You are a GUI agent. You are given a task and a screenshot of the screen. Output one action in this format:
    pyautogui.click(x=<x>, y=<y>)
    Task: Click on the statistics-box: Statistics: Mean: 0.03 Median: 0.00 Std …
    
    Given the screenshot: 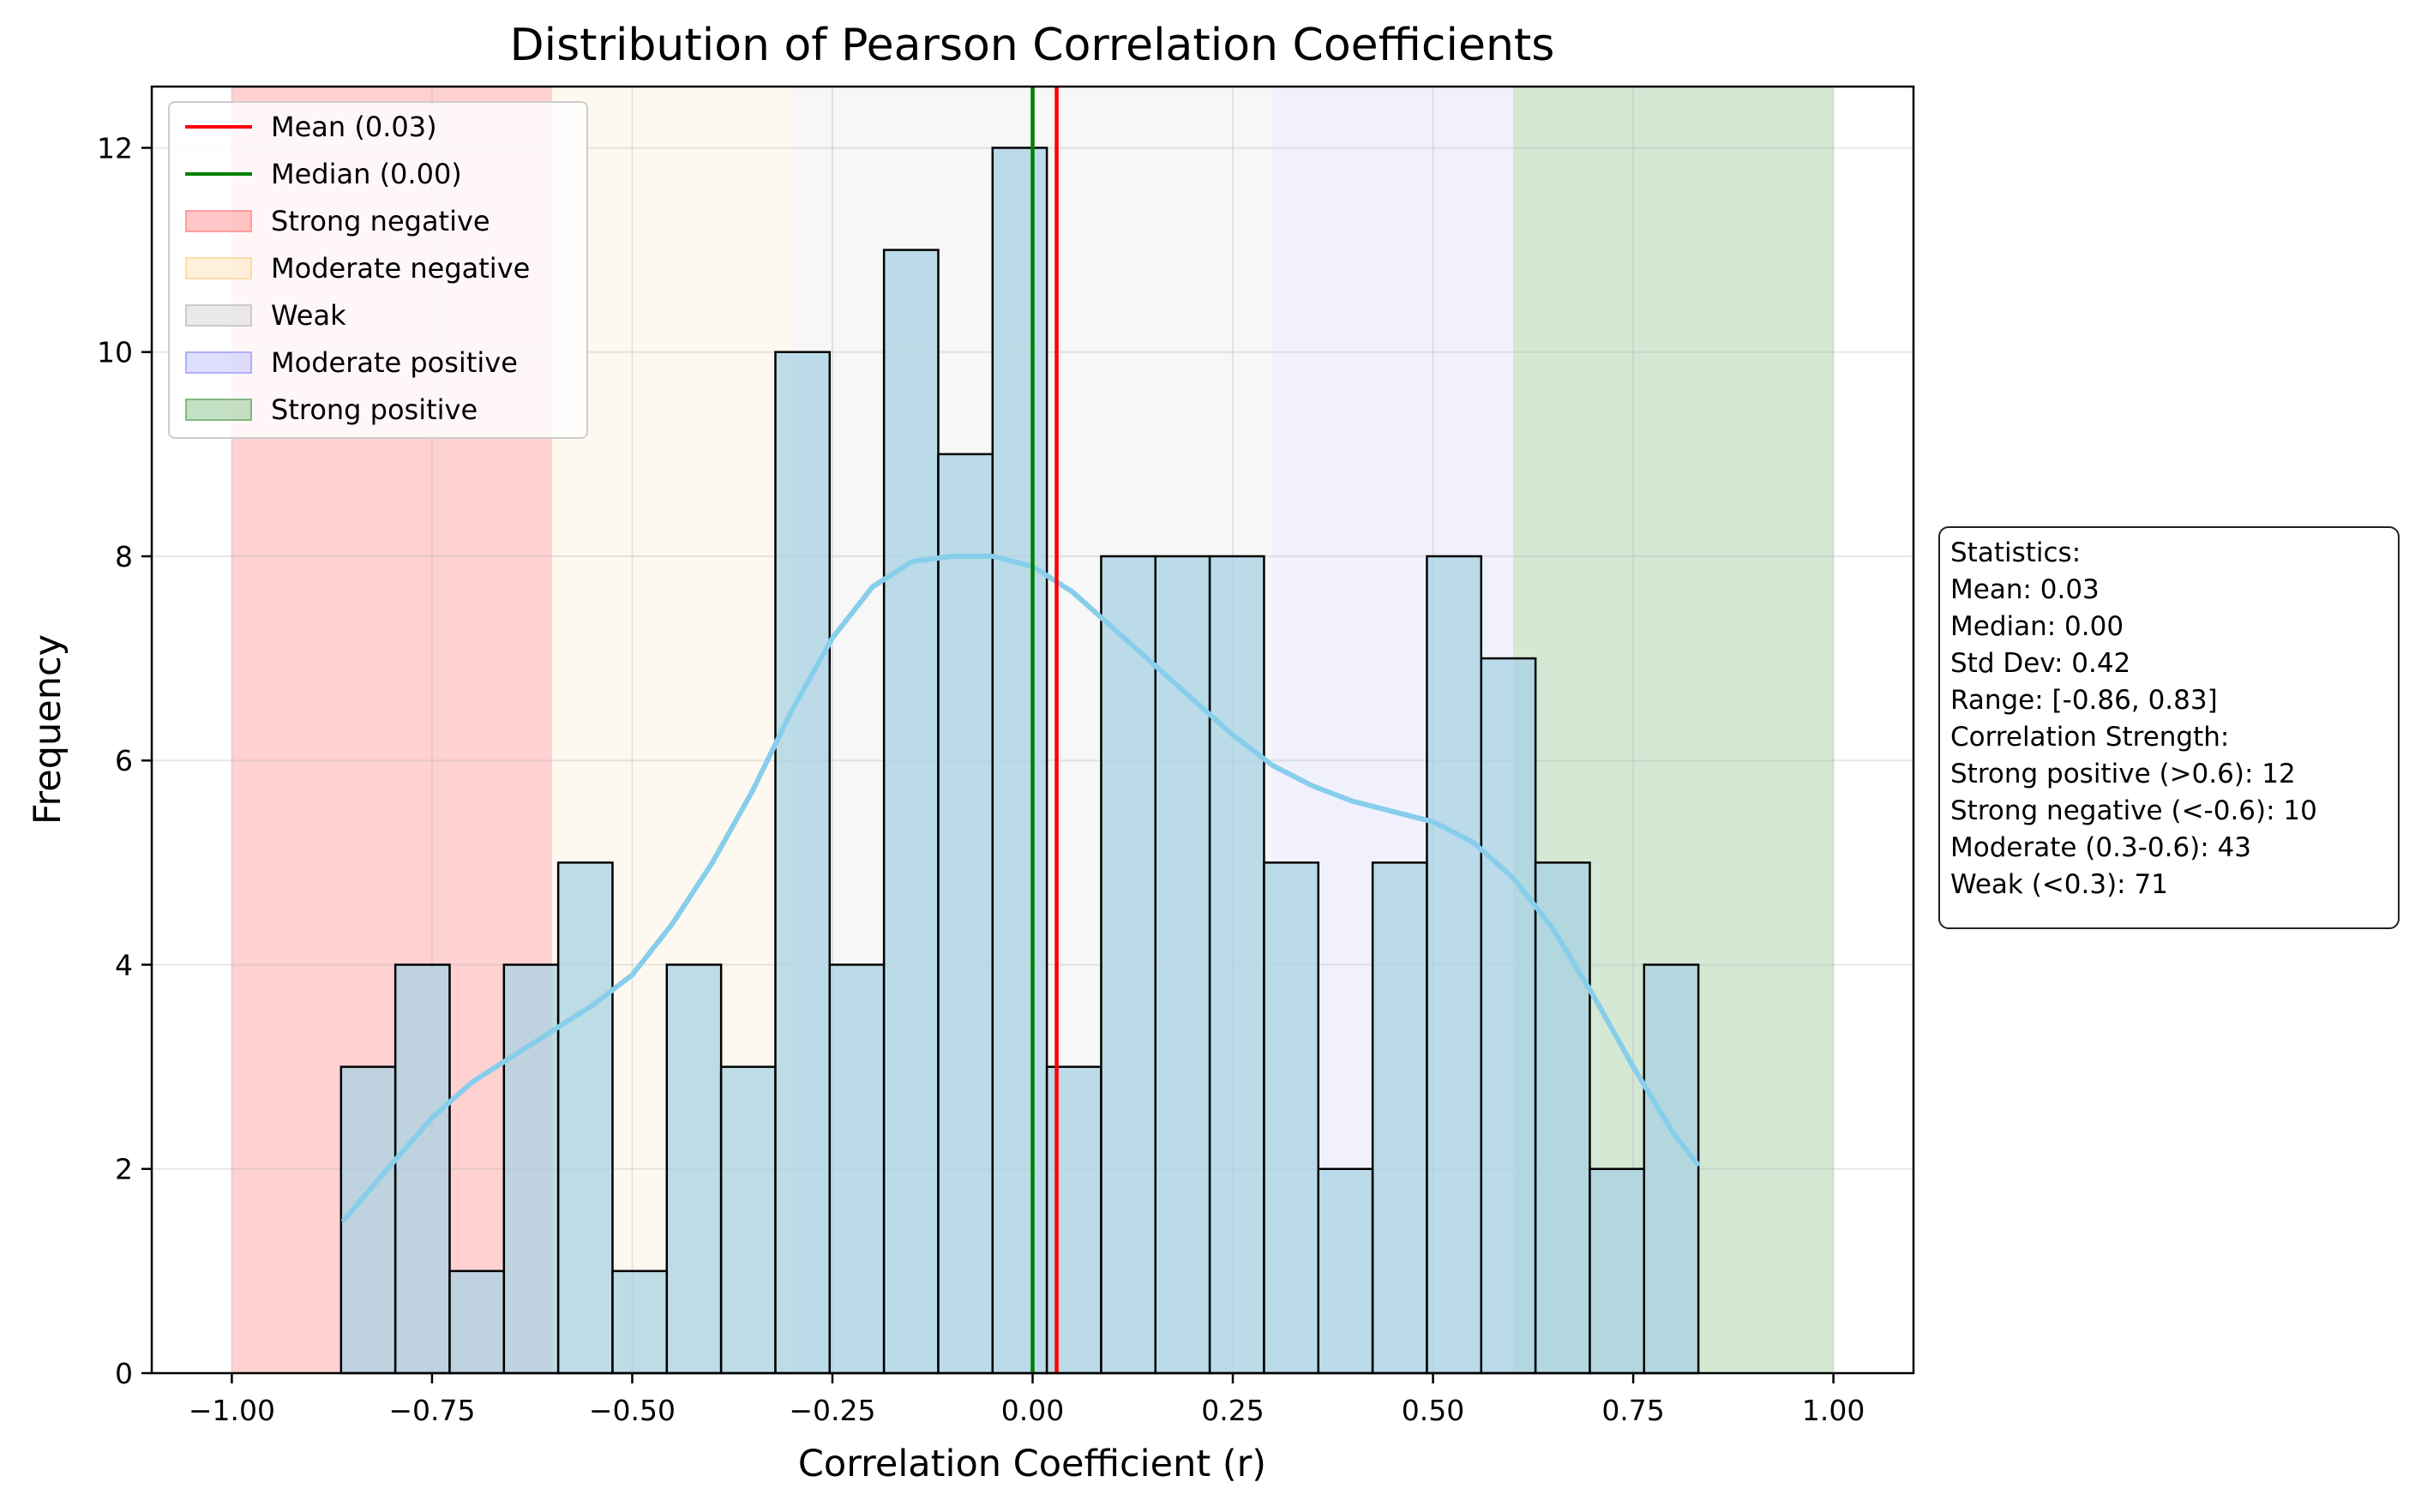 What is the action you would take?
    pyautogui.click(x=2169, y=727)
    